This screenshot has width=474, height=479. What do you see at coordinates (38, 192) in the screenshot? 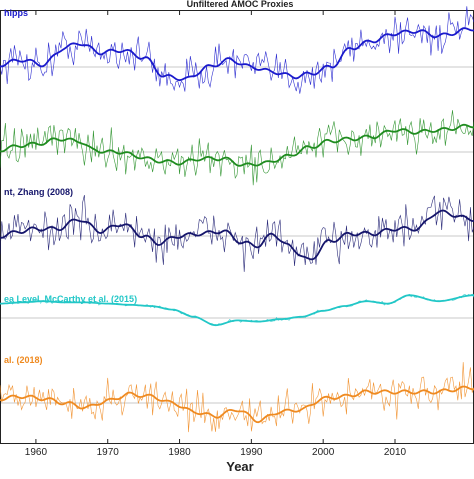
I see `series-label-3: nt, Zhang (2008)` at bounding box center [38, 192].